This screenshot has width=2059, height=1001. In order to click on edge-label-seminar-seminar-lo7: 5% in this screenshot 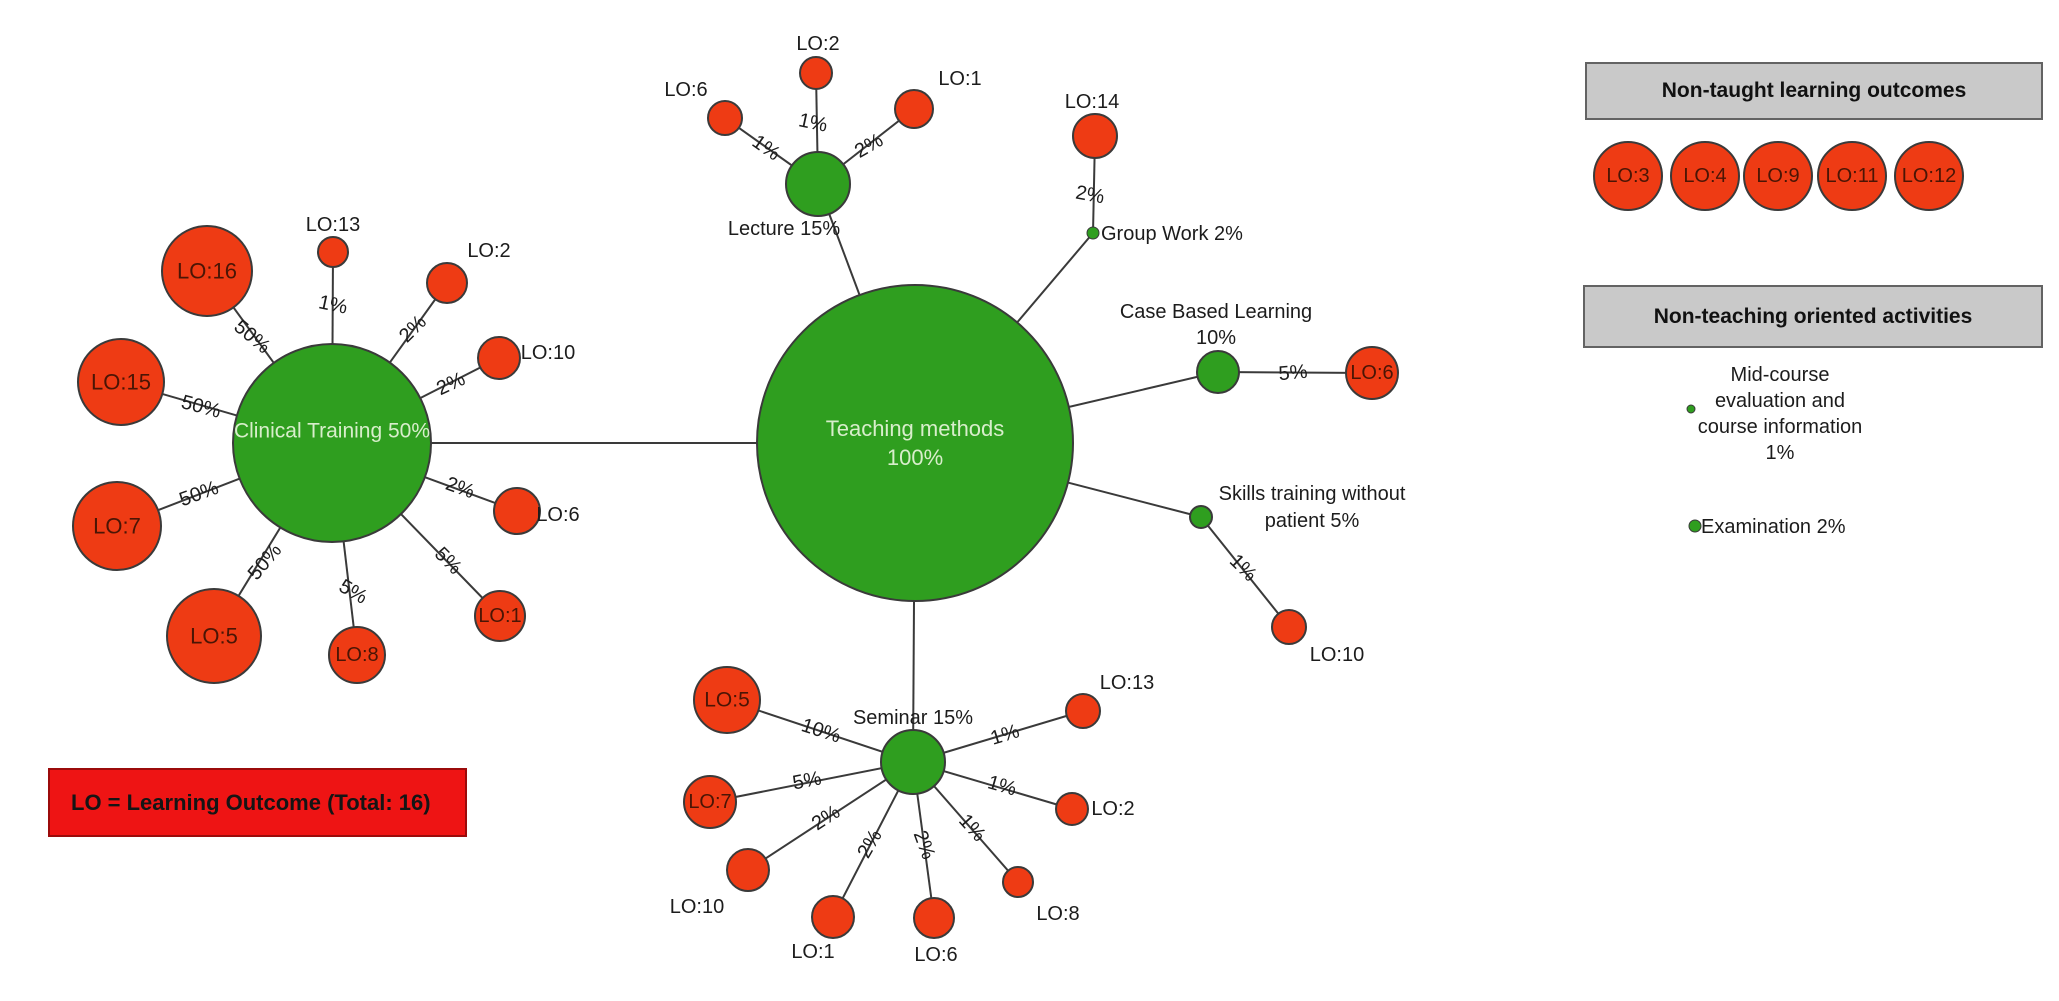, I will do `click(807, 780)`.